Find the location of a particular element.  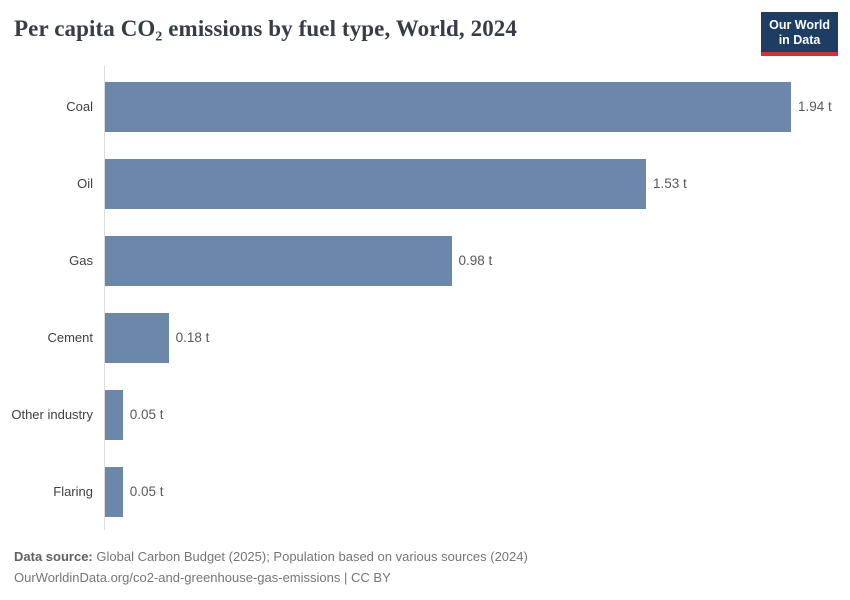

chart-row: Cement 0.18 t is located at coordinates (425, 337).